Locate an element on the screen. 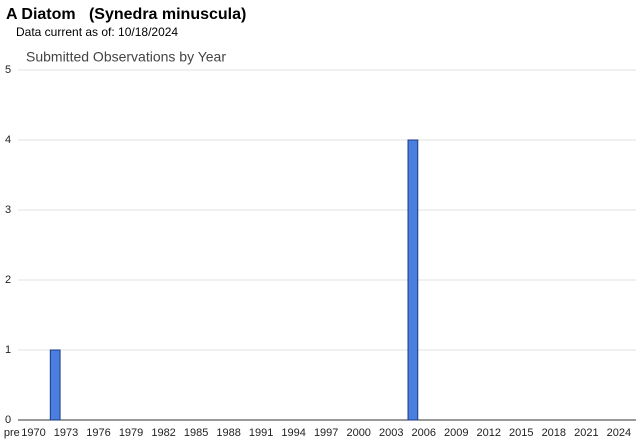 The height and width of the screenshot is (442, 640). x-tick-label: 1991 is located at coordinates (261, 433).